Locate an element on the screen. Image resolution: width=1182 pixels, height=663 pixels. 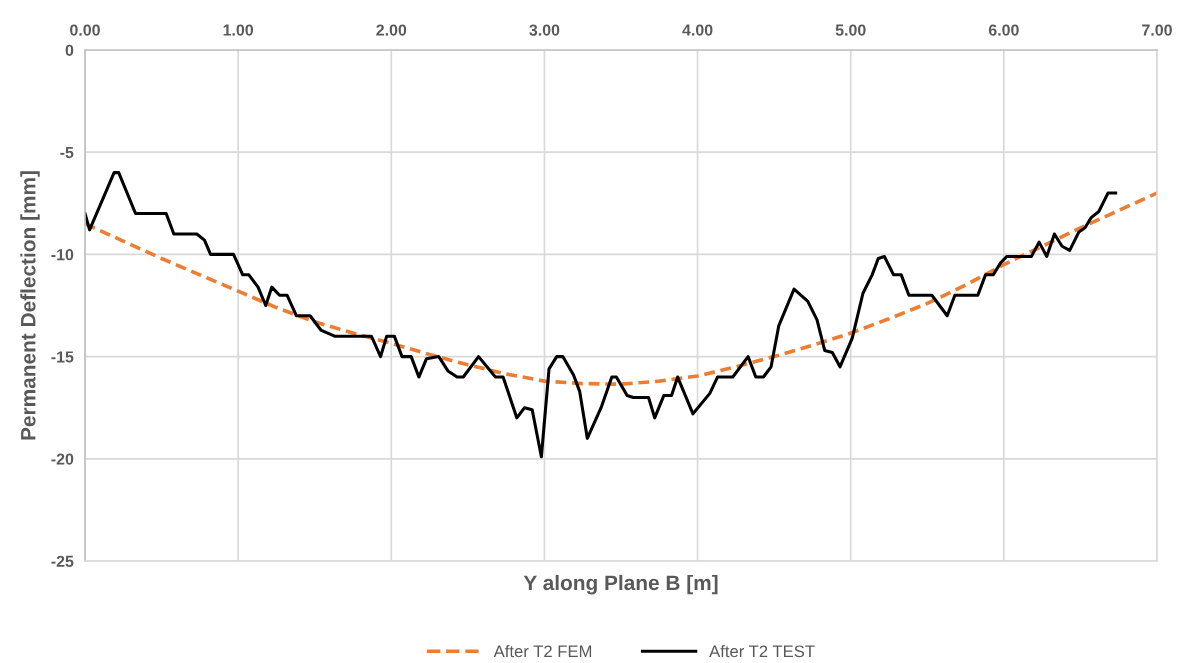
x-tick-label: 5.00 is located at coordinates (850, 30).